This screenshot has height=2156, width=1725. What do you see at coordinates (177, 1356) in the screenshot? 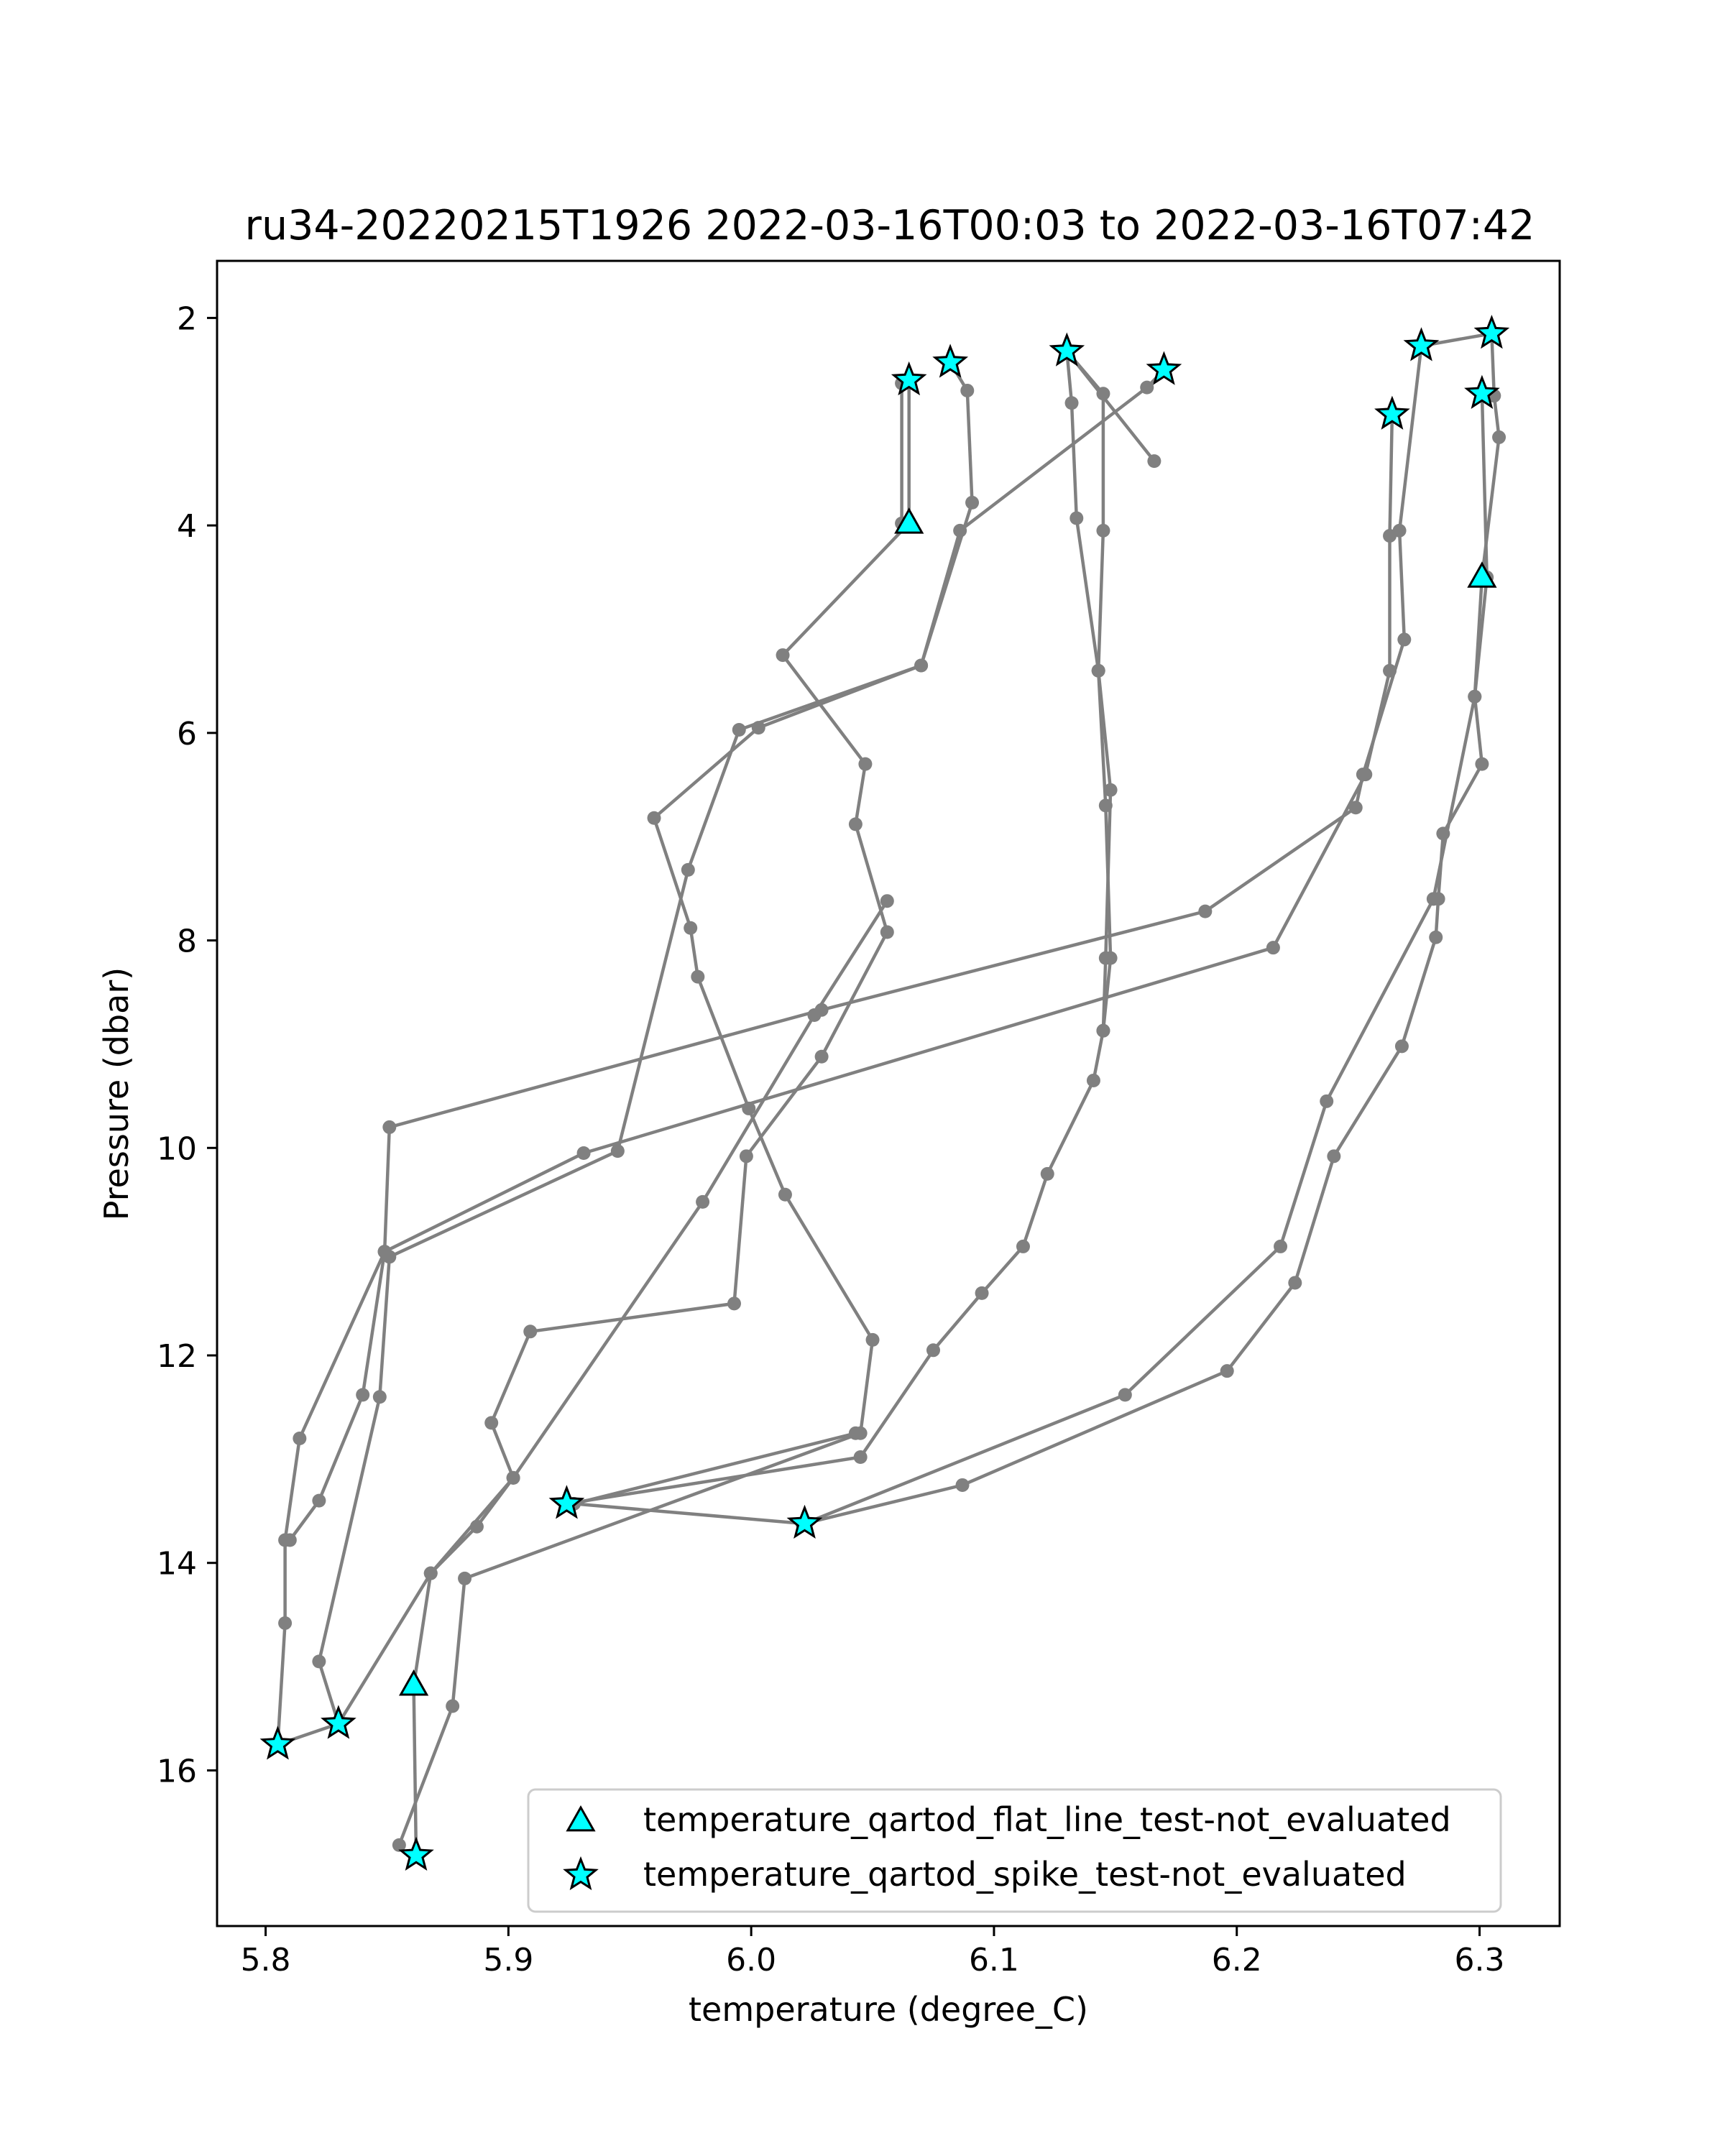
I see `y-tick-label: 12` at bounding box center [177, 1356].